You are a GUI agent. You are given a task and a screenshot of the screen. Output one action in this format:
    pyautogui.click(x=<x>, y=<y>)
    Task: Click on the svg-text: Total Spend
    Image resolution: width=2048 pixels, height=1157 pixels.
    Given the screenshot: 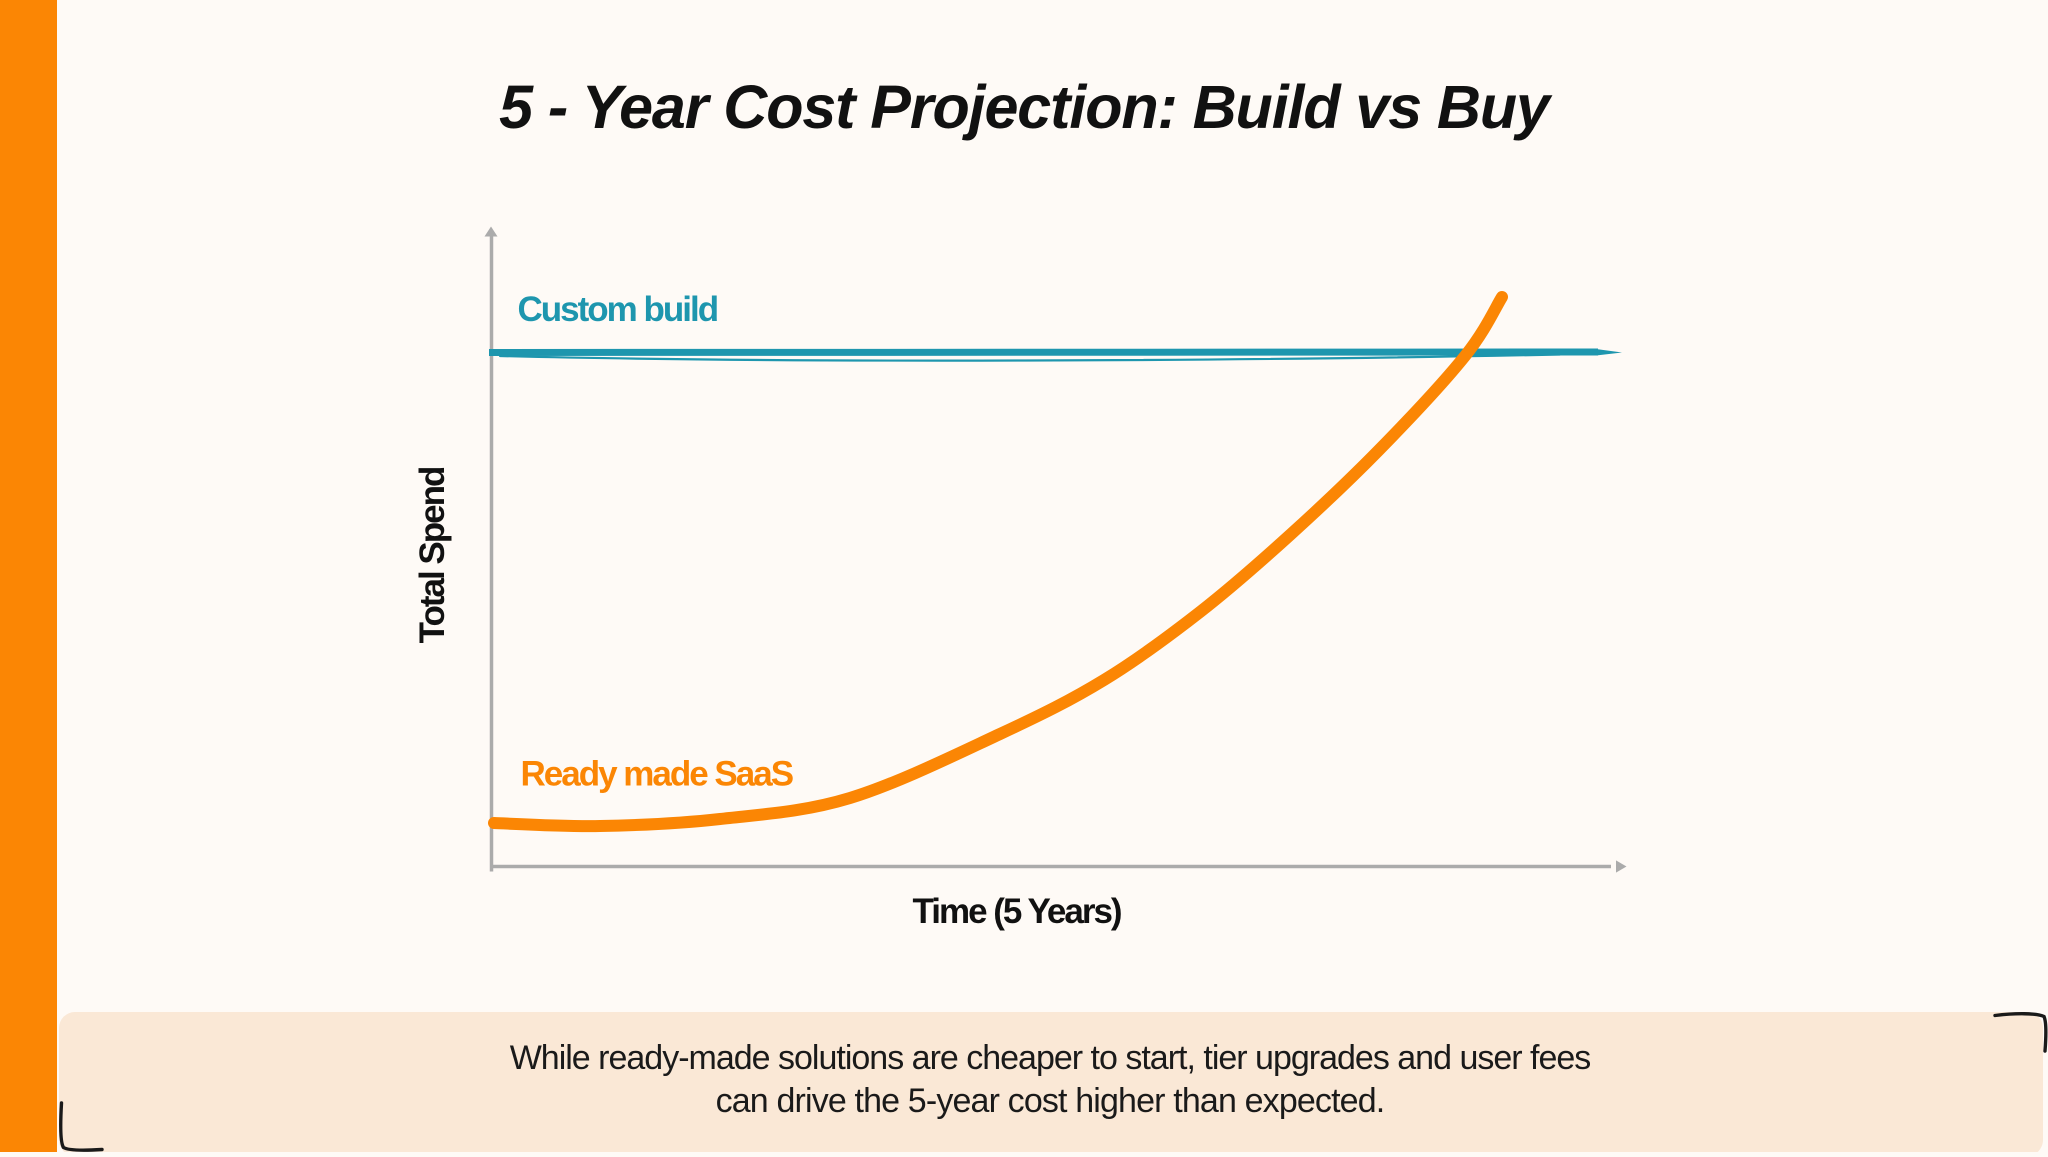 What is the action you would take?
    pyautogui.click(x=432, y=555)
    